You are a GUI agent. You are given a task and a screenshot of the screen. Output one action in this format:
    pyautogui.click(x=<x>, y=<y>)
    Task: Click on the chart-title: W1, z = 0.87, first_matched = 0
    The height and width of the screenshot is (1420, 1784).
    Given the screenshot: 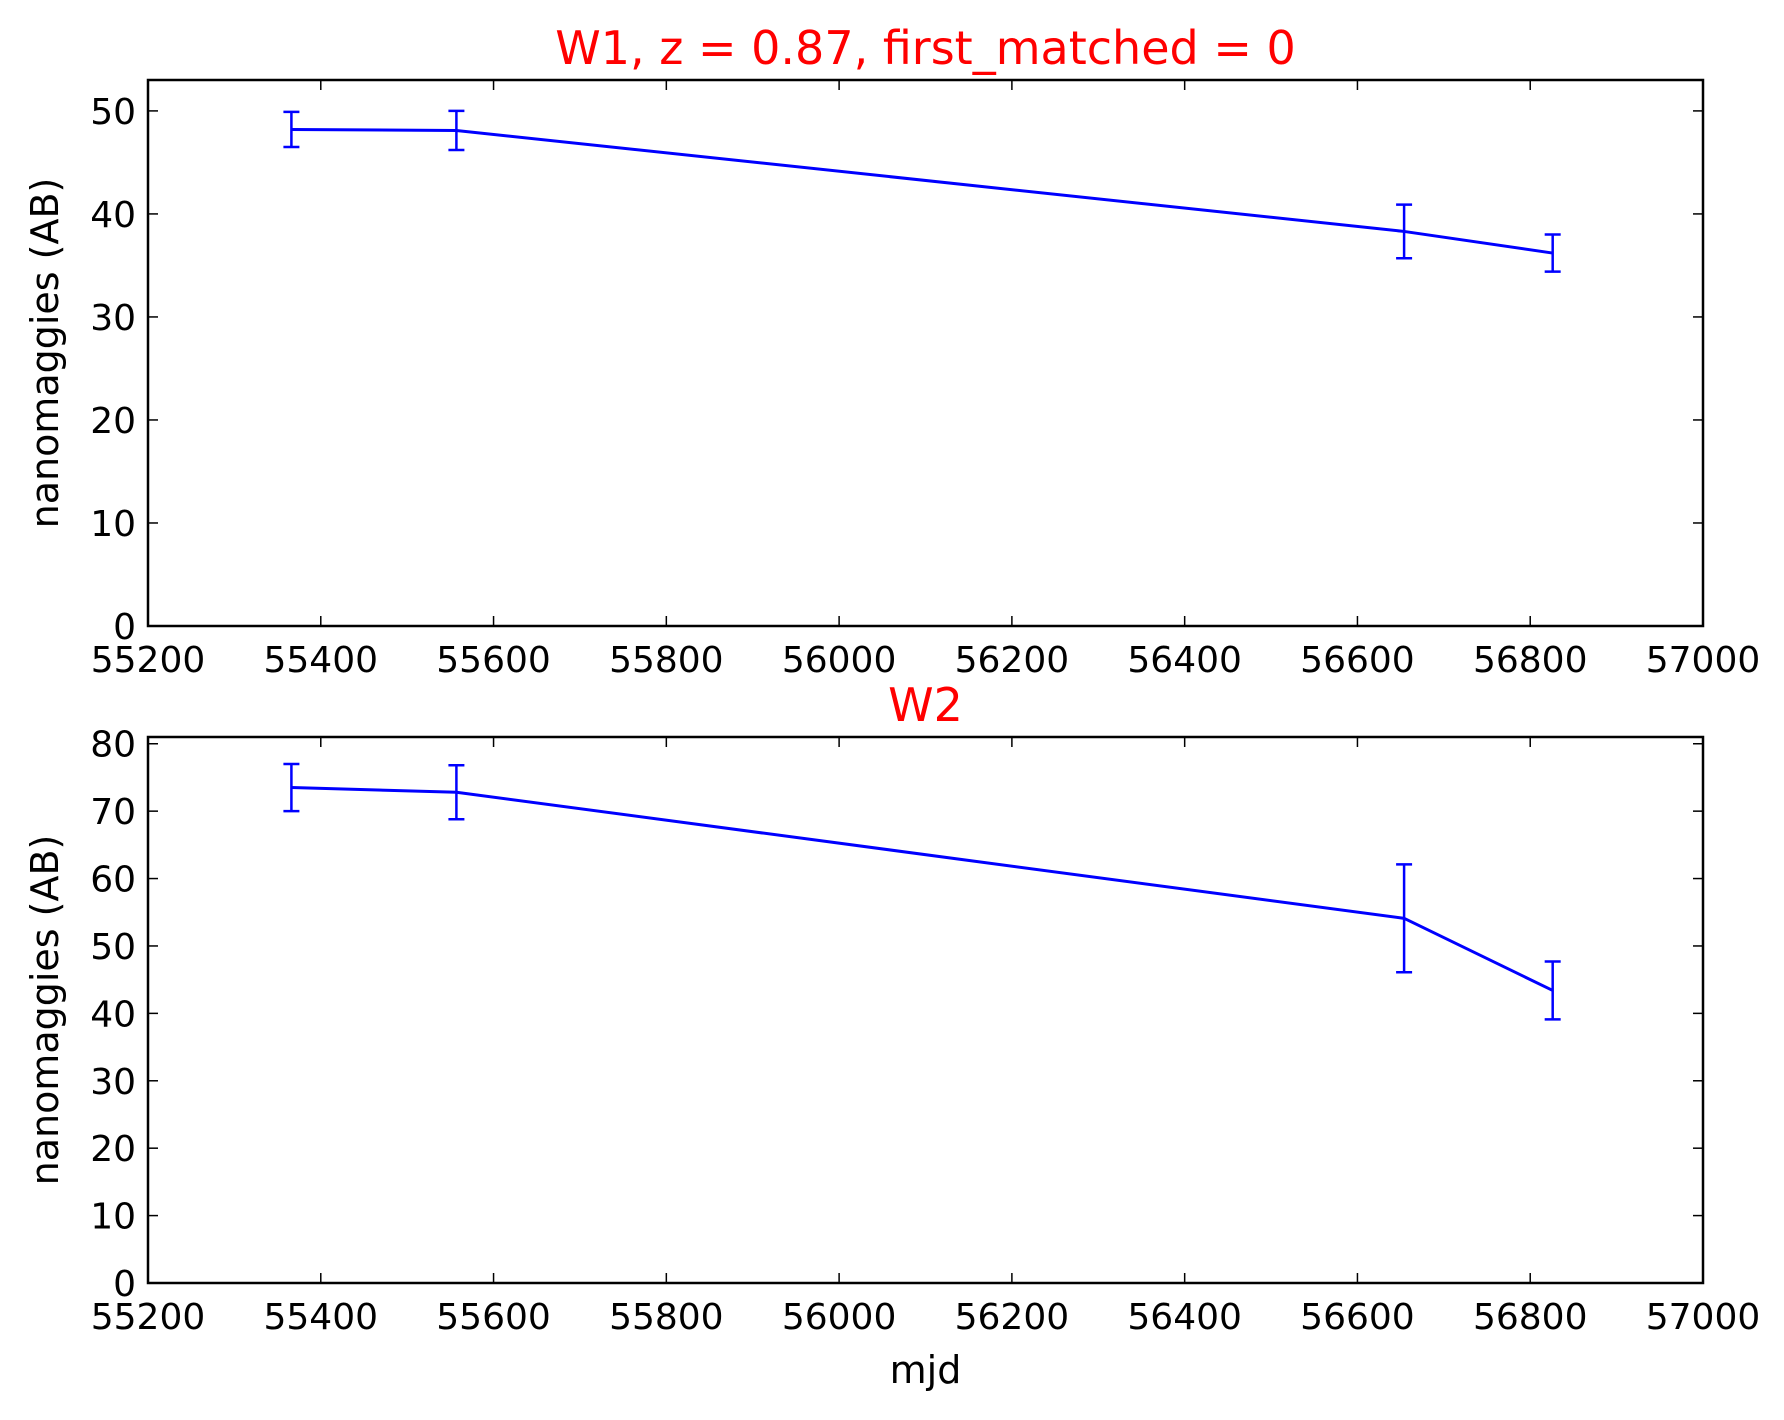 What is the action you would take?
    pyautogui.click(x=925, y=48)
    